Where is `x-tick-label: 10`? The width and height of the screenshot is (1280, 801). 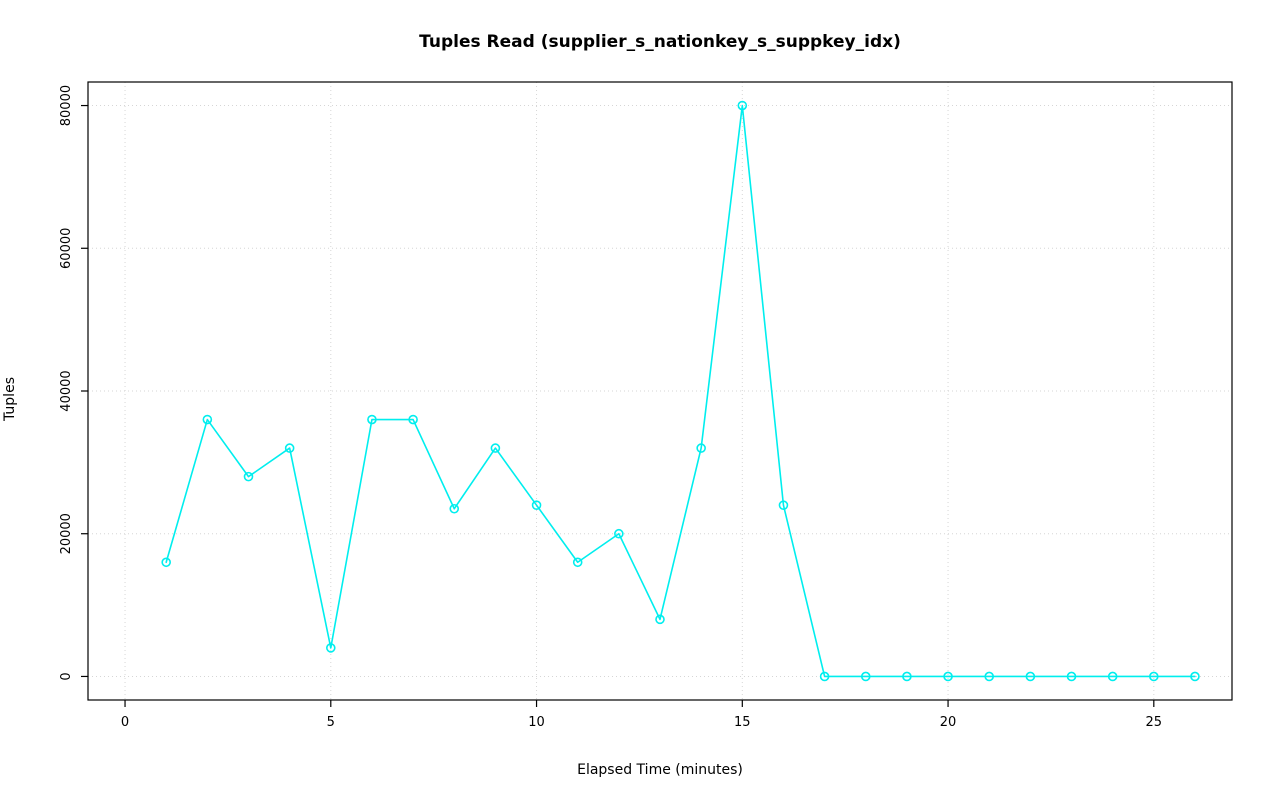 x-tick-label: 10 is located at coordinates (536, 722).